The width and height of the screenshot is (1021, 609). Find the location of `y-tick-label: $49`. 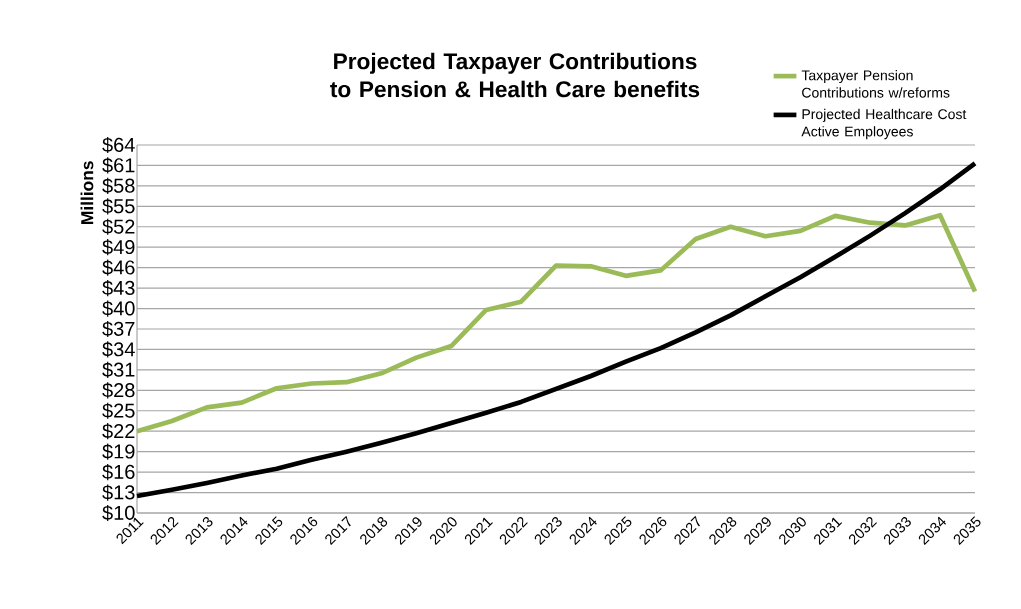

y-tick-label: $49 is located at coordinates (118, 247).